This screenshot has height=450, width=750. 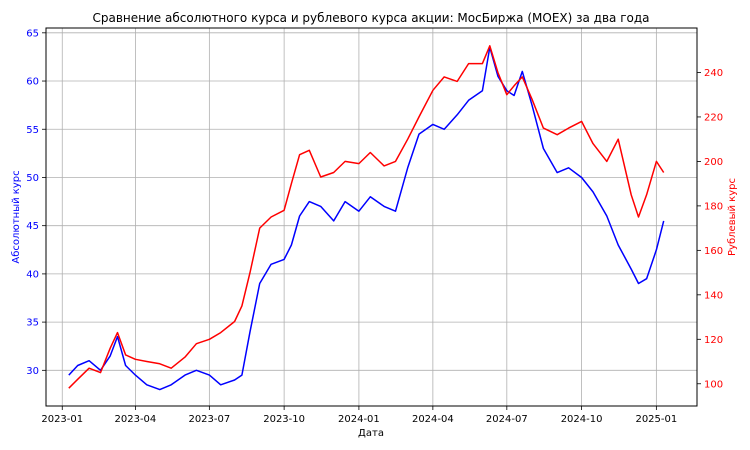 I want to click on y-left-tick-label: 45, so click(x=32, y=226).